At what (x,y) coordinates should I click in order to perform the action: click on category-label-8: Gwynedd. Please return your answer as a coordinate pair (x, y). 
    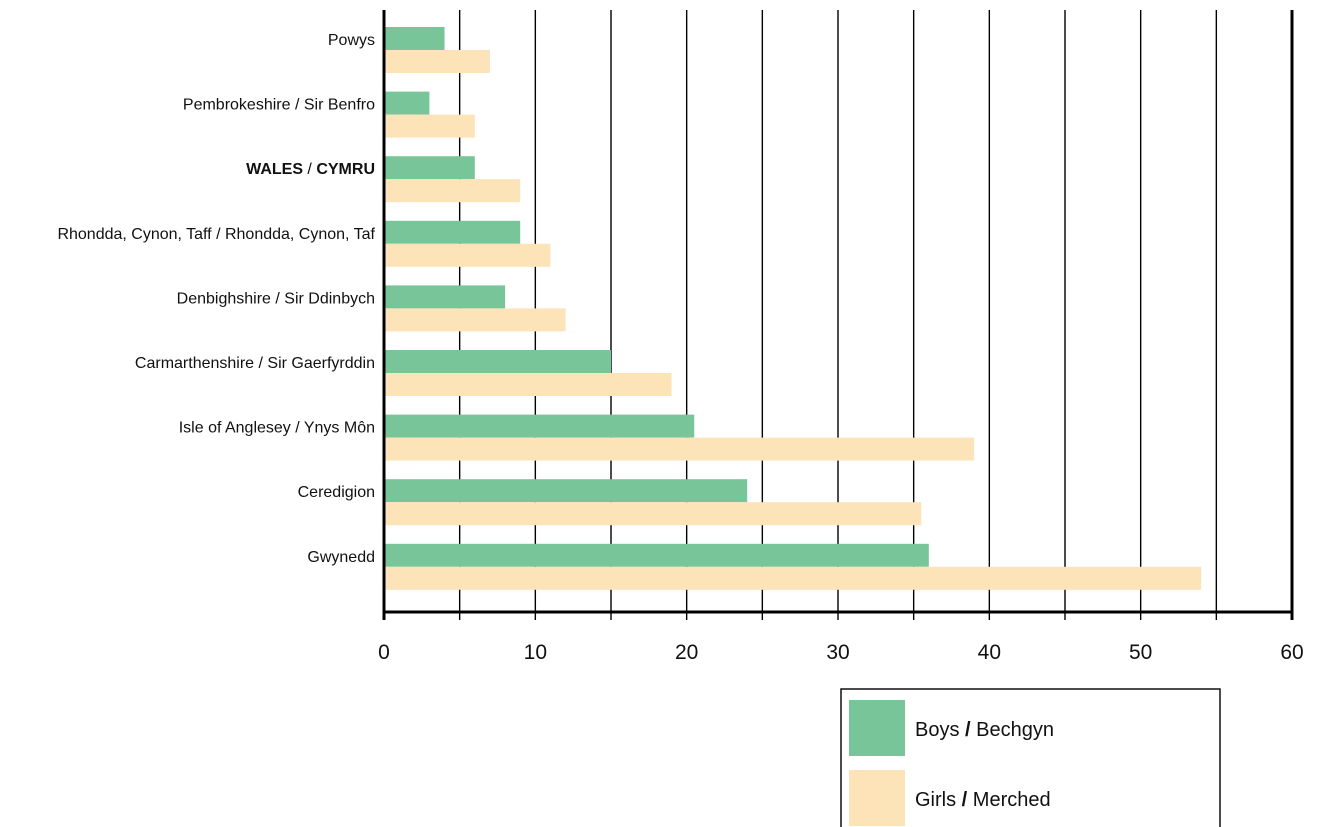
    Looking at the image, I should click on (341, 557).